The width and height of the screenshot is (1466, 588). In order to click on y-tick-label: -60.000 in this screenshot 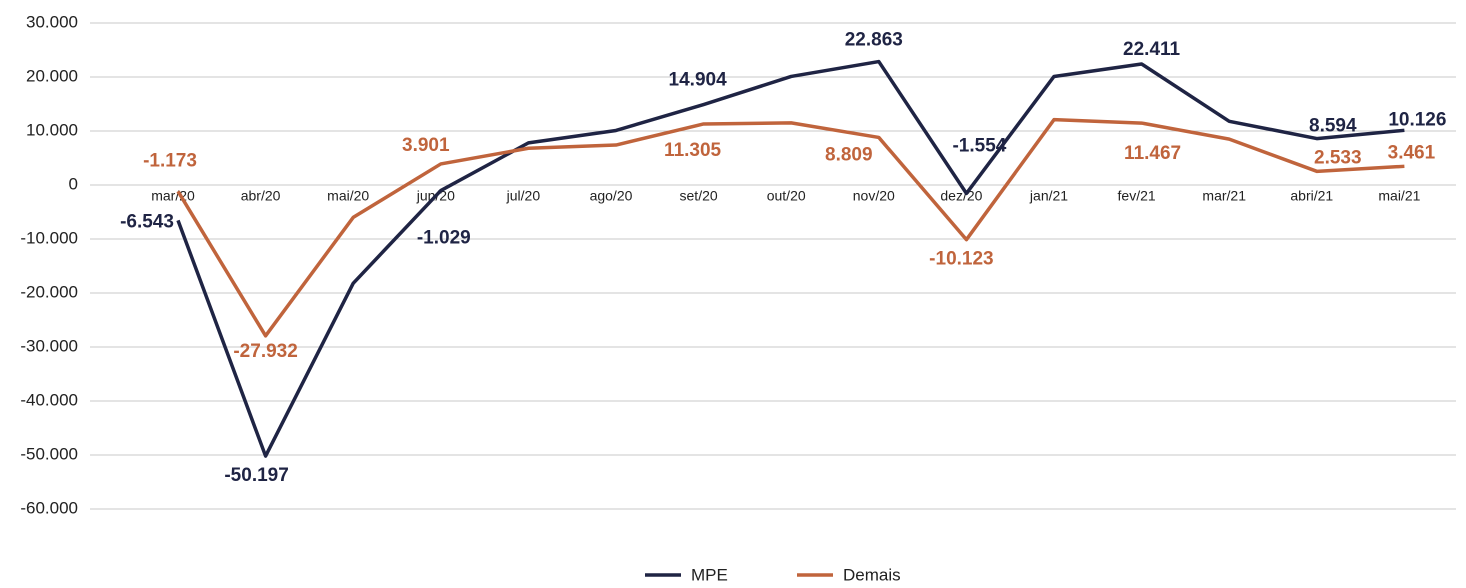, I will do `click(49, 507)`.